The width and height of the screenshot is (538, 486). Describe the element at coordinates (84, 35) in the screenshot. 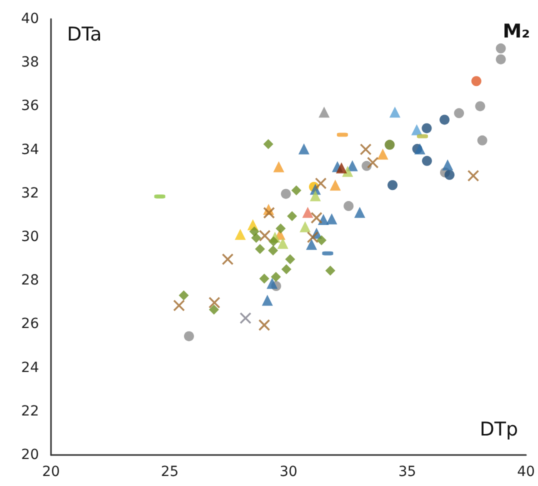

I see `y-axis-title: DTa` at that location.